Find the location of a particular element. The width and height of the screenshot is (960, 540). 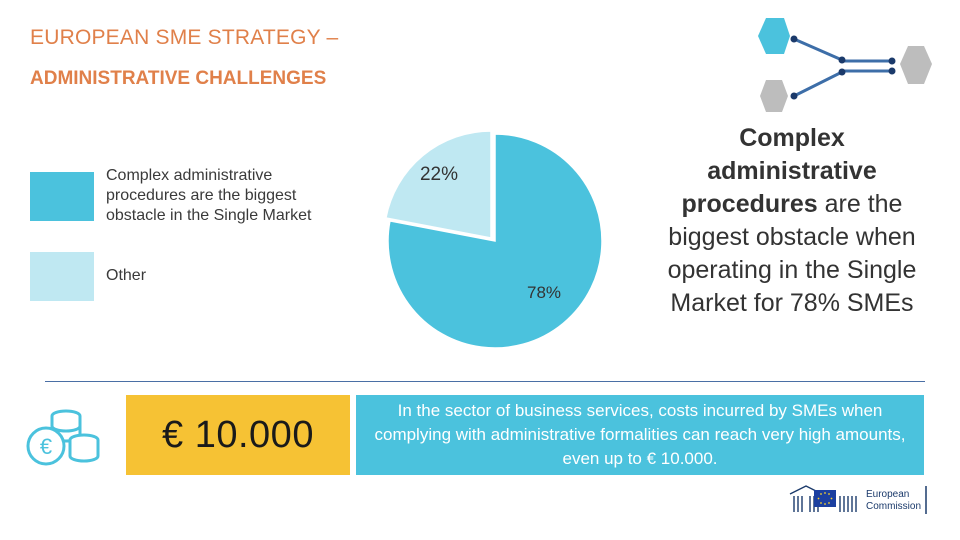

divider is located at coordinates (485, 381).